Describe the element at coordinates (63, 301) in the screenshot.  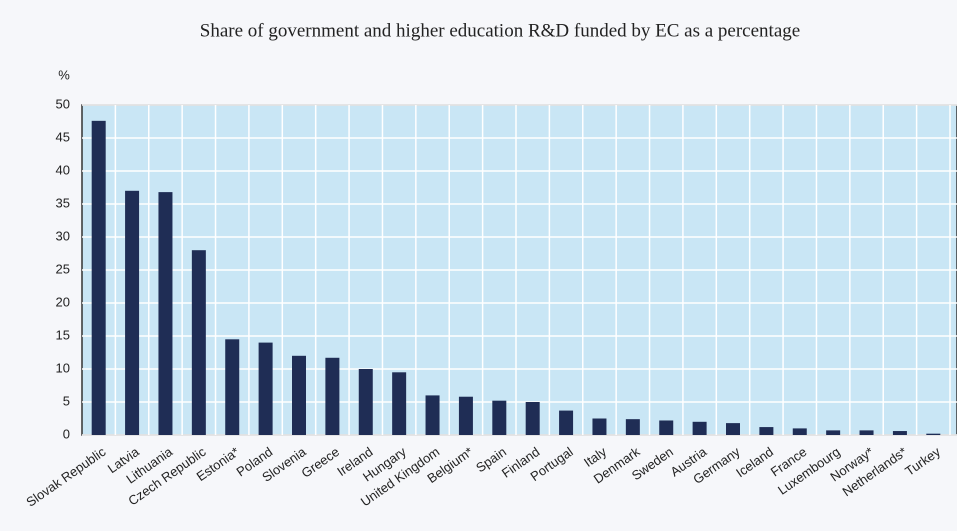
I see `y-tick-label: 20` at that location.